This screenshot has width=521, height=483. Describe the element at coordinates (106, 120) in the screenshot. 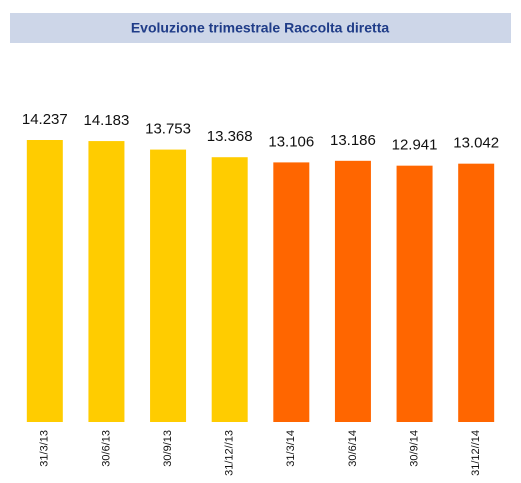

I see `value-label: 14.183` at that location.